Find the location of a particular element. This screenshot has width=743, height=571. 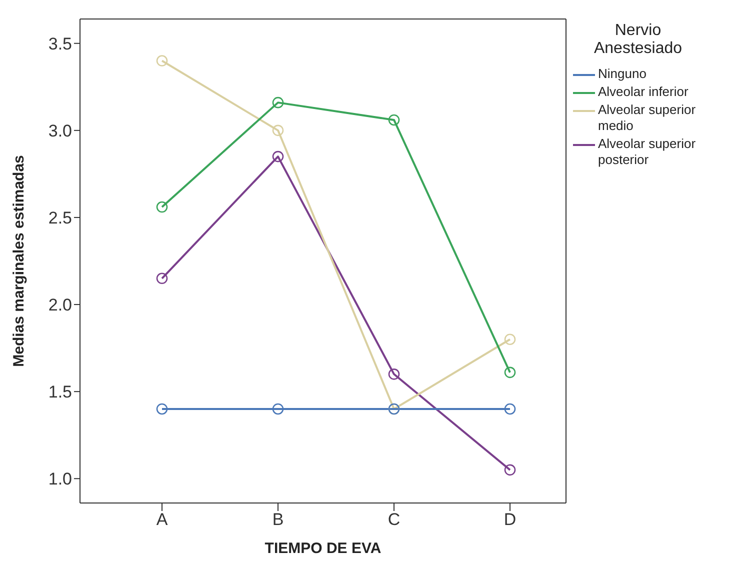

legend-label: Alveolar superior posterior is located at coordinates (647, 152).